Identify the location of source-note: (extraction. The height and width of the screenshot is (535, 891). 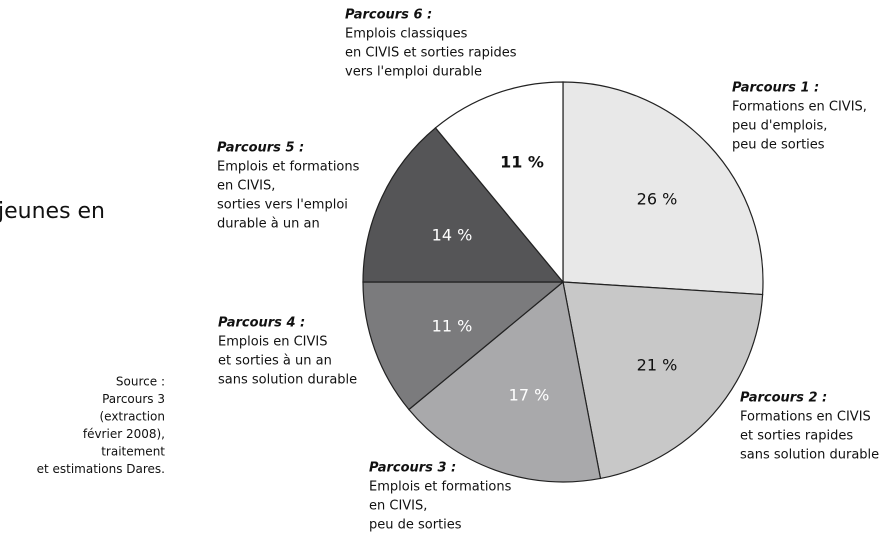
(132, 417).